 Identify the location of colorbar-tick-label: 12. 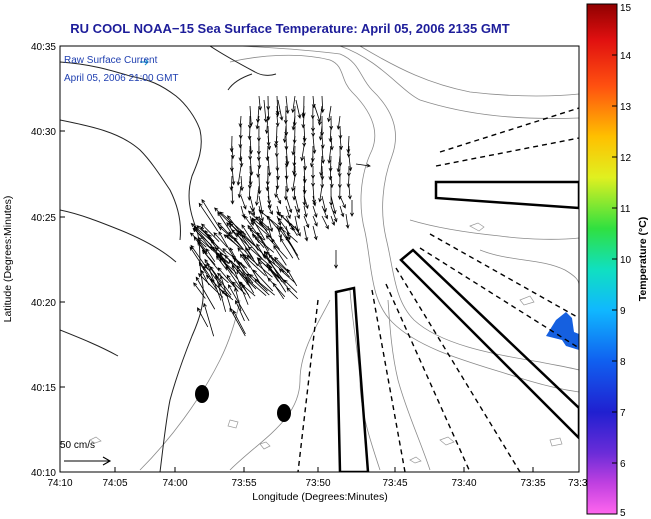
(626, 158).